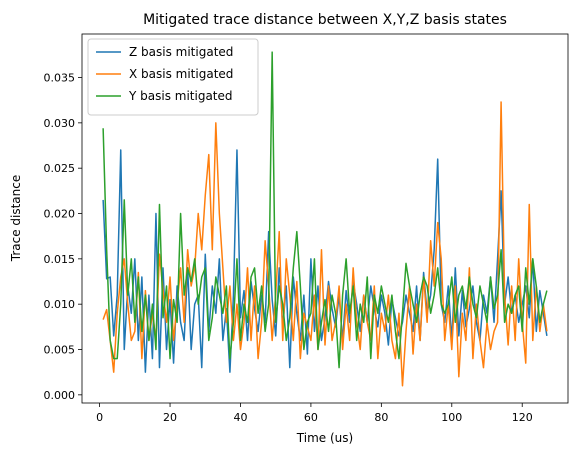  What do you see at coordinates (451, 417) in the screenshot?
I see `x-tick-label: 100` at bounding box center [451, 417].